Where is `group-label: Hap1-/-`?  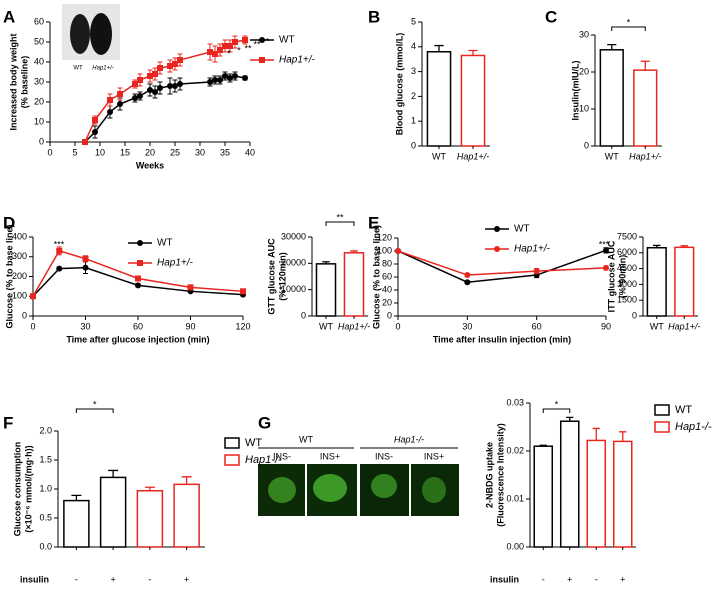
group-label: Hap1-/- is located at coordinates (409, 439).